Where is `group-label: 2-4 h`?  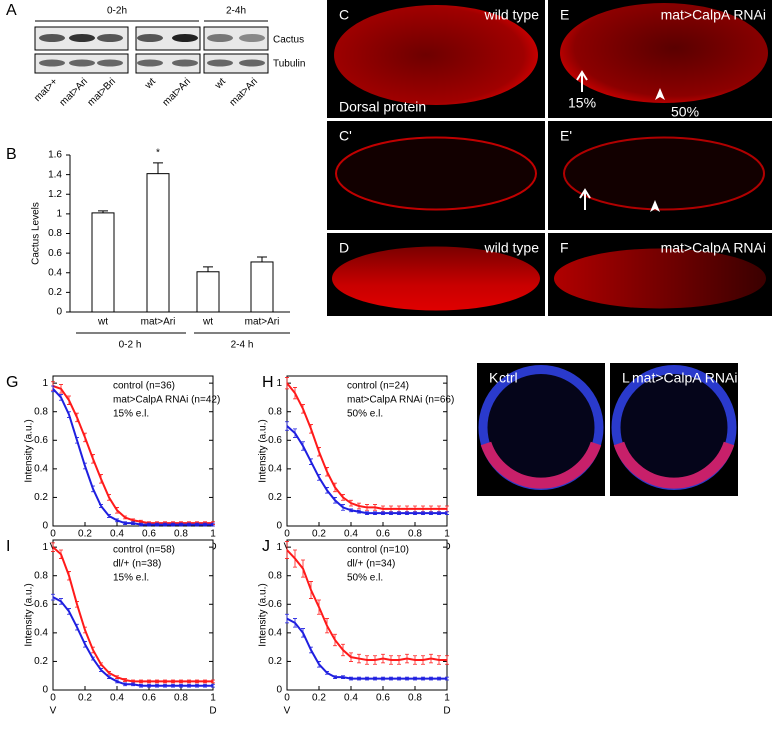
group-label: 2-4 h is located at coordinates (242, 345).